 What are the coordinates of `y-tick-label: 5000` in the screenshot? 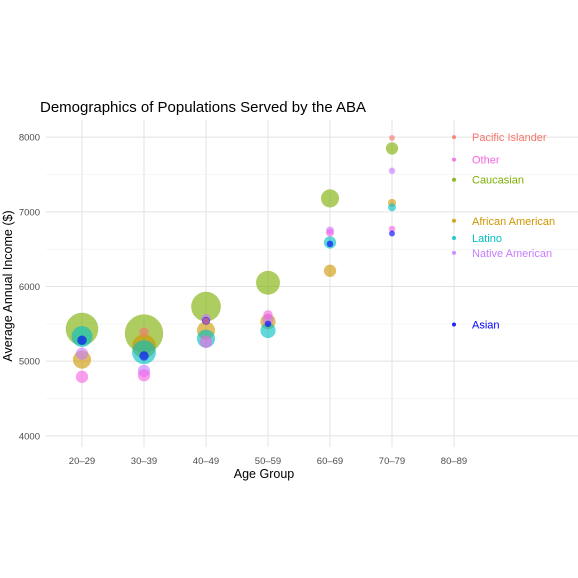 It's located at (29, 362).